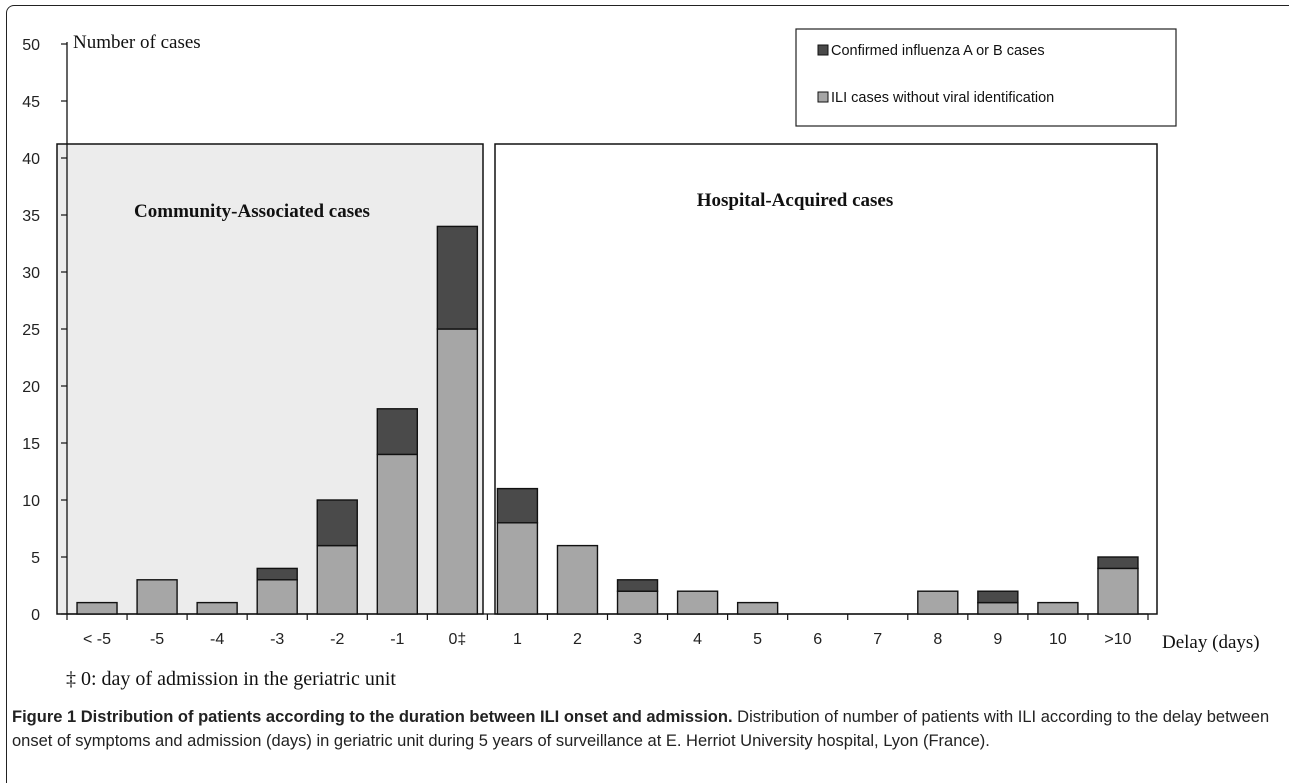 The width and height of the screenshot is (1290, 783). I want to click on x-tick-label: -4, so click(217, 639).